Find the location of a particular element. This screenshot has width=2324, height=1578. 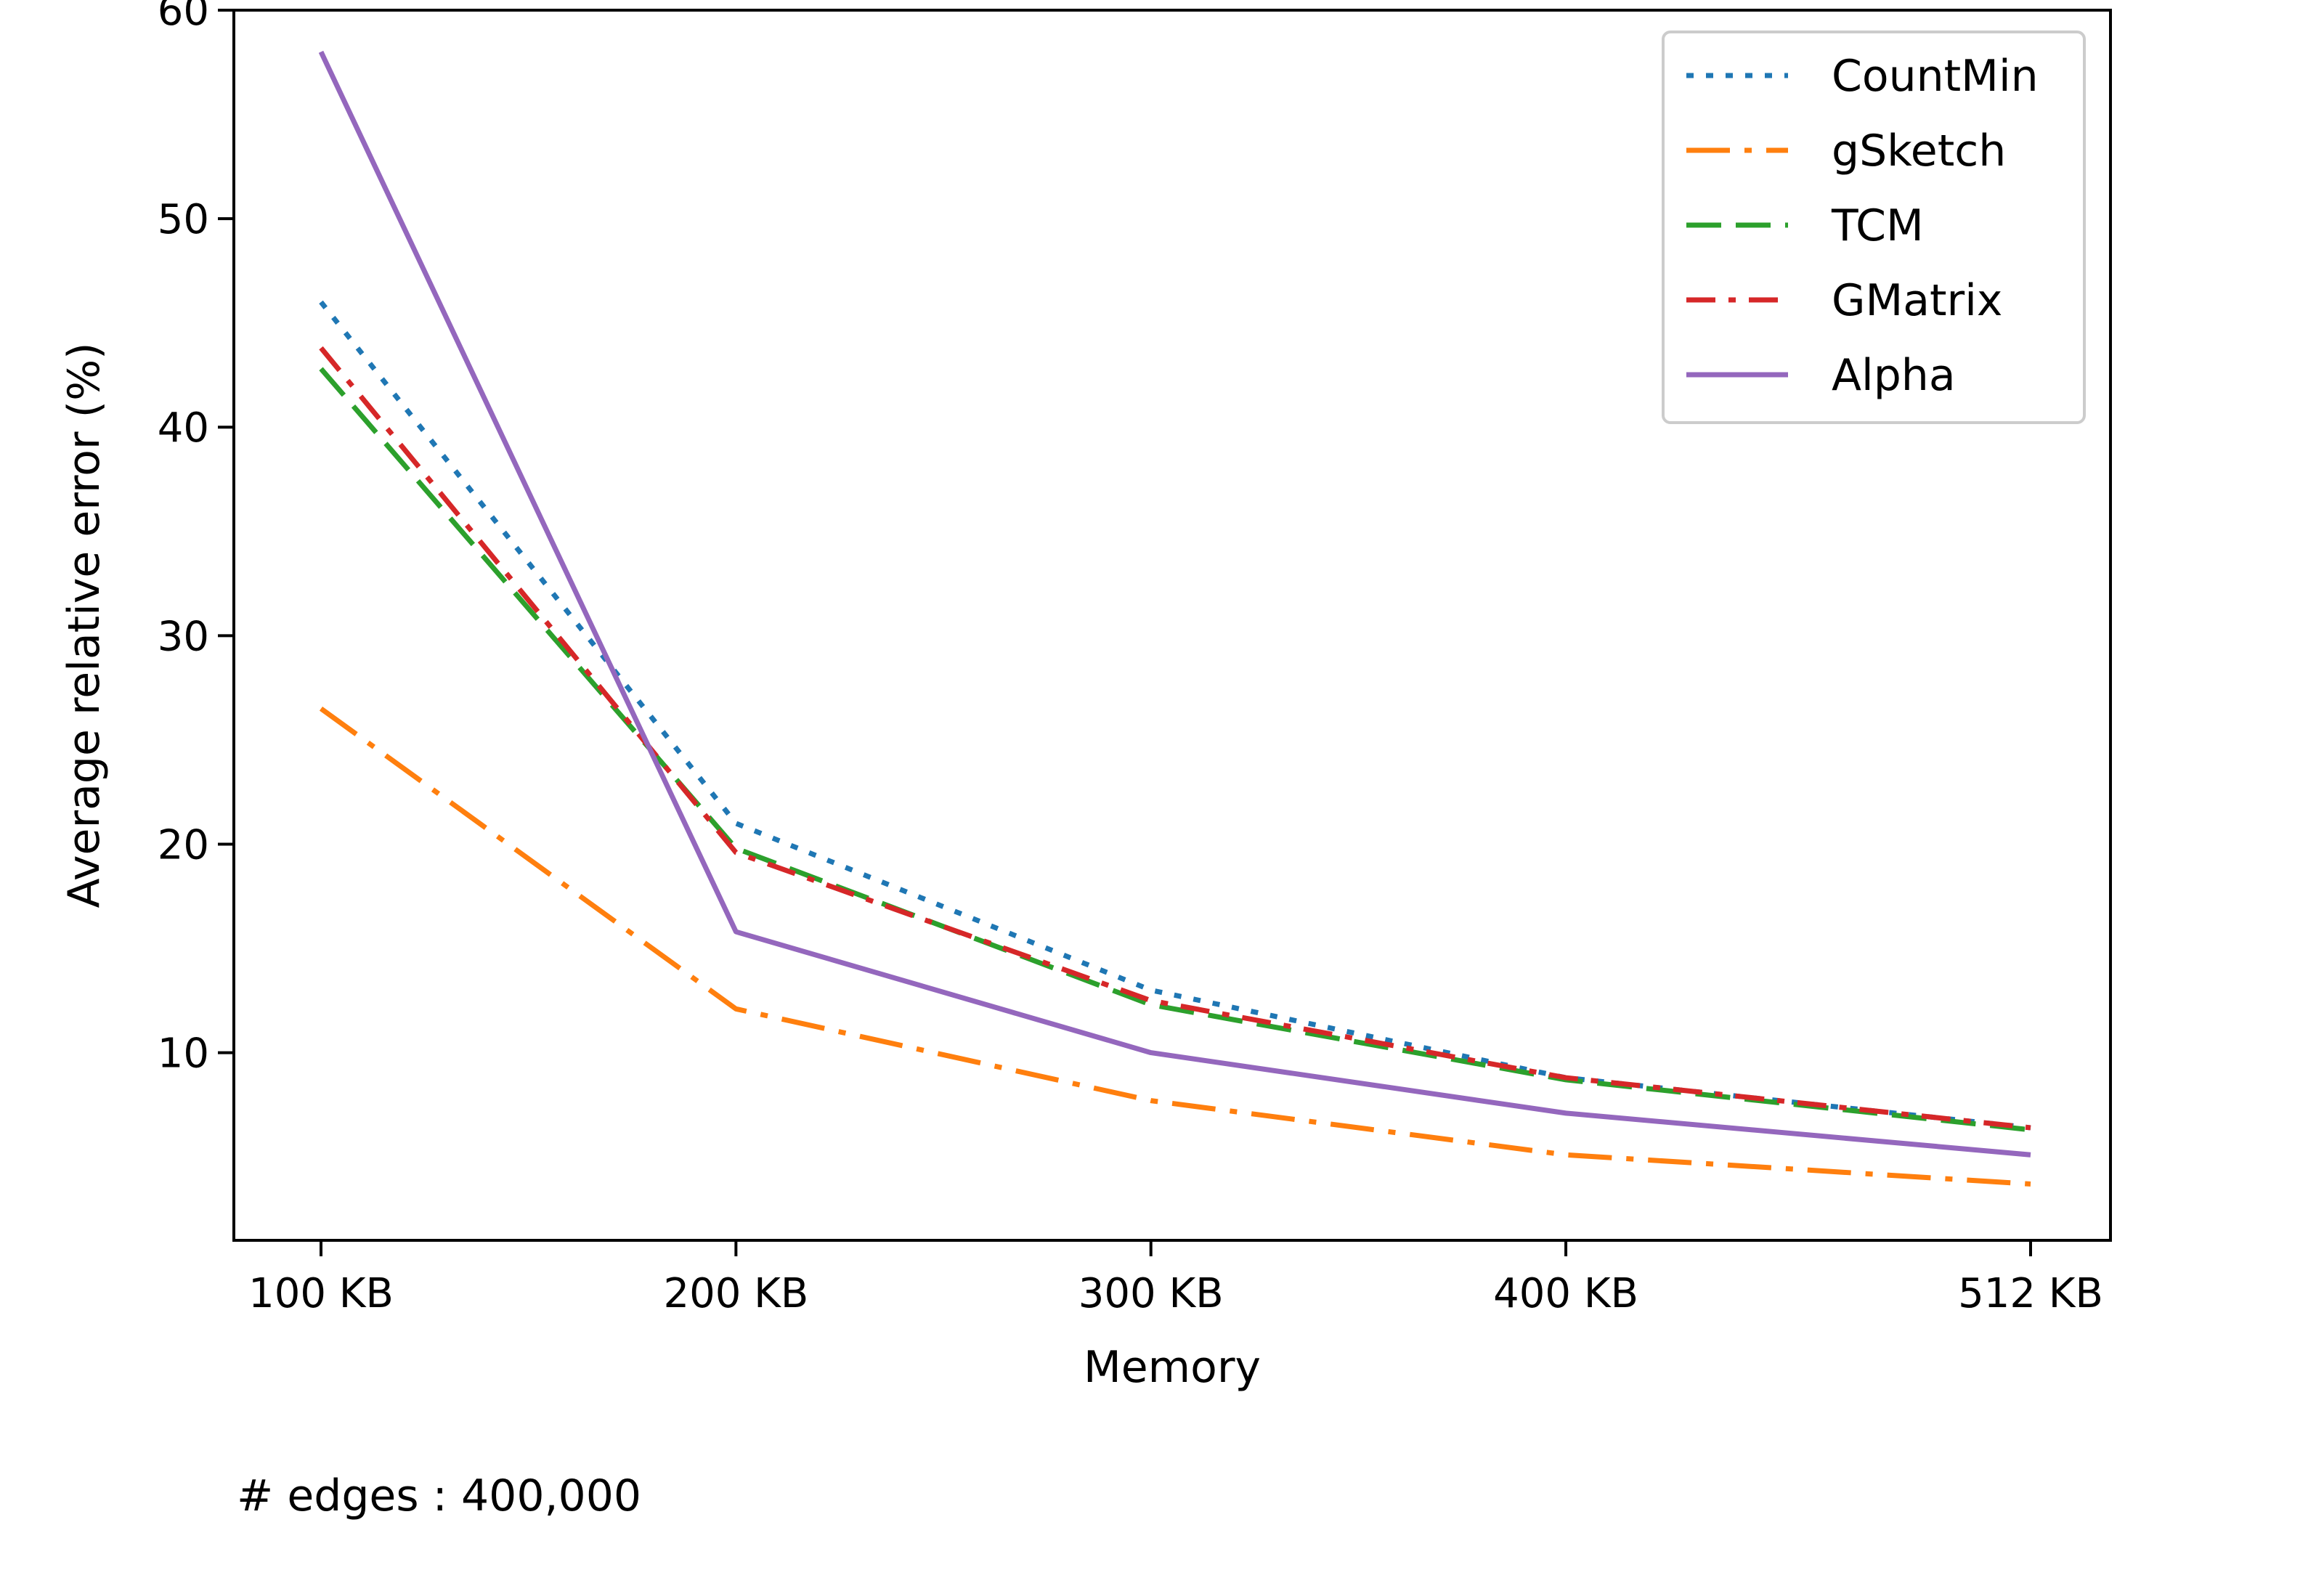

y-tick-label: 60 is located at coordinates (183, 17).